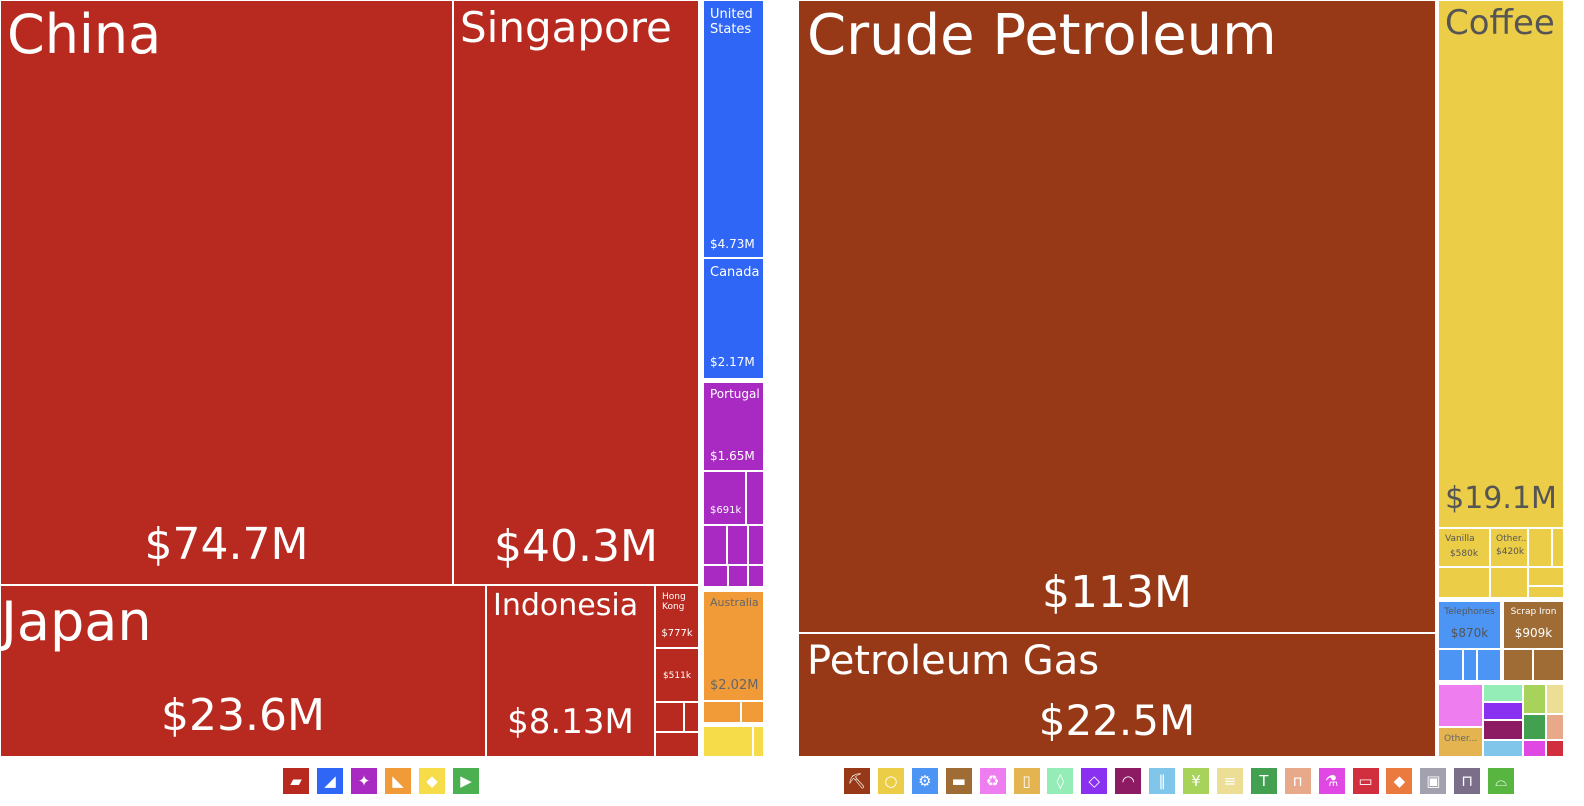 Image resolution: width=1584 pixels, height=806 pixels. I want to click on ticket-icon: ▭, so click(1365, 781).